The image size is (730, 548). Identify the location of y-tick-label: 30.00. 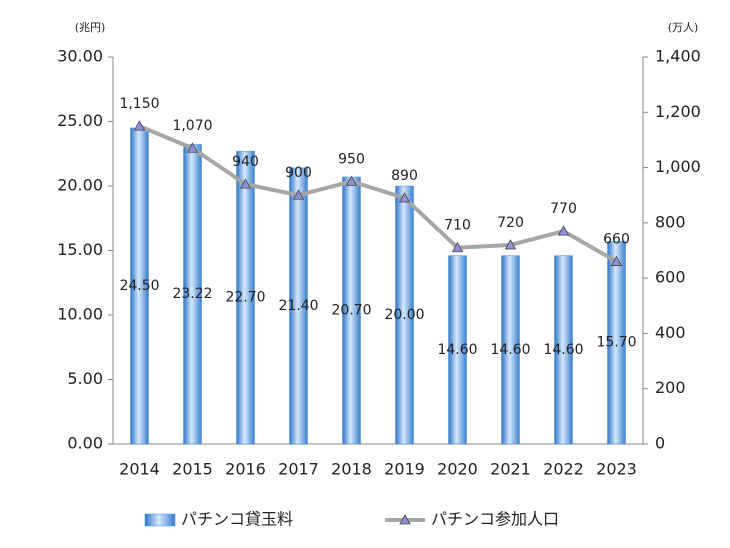
(80, 56).